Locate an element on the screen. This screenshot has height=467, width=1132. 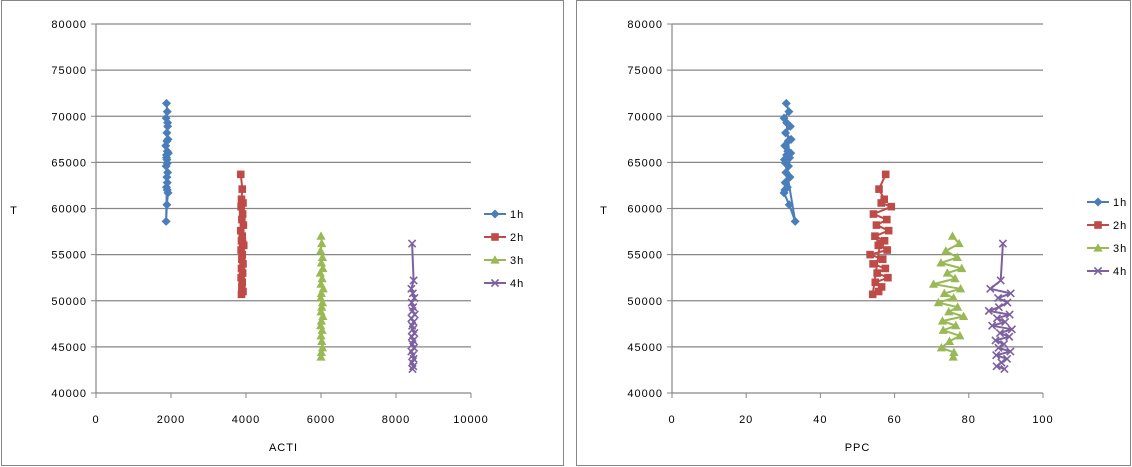
chart2-y-tick-label: 50000 is located at coordinates (645, 302).